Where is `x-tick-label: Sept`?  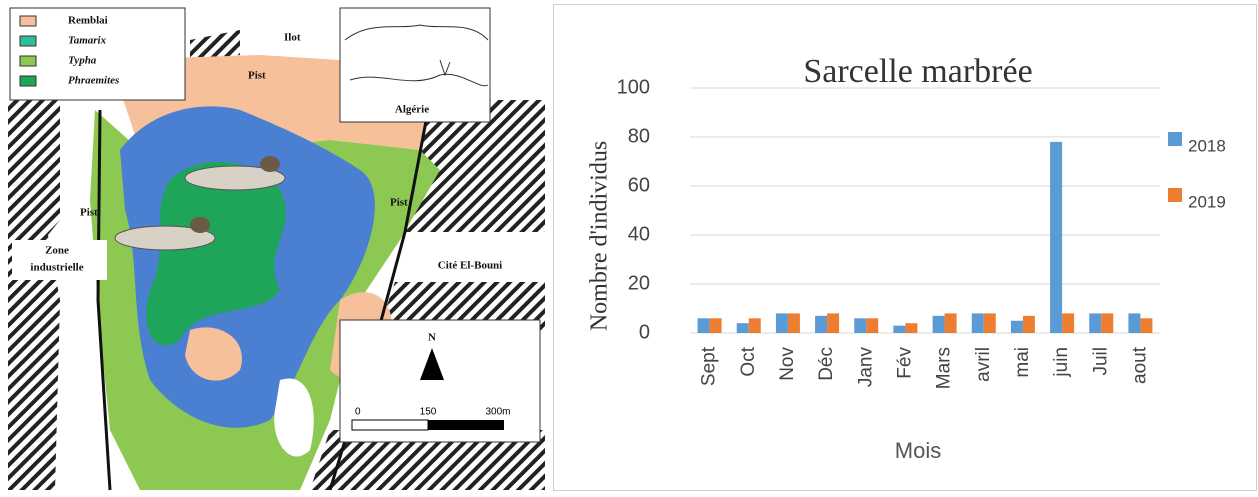 x-tick-label: Sept is located at coordinates (709, 366).